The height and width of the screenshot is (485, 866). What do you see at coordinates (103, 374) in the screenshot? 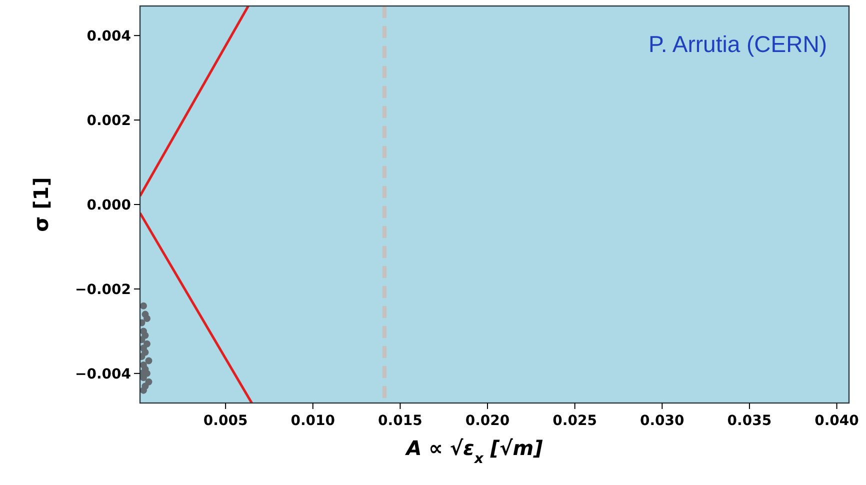
I see `y-tick-label: −0.004` at bounding box center [103, 374].